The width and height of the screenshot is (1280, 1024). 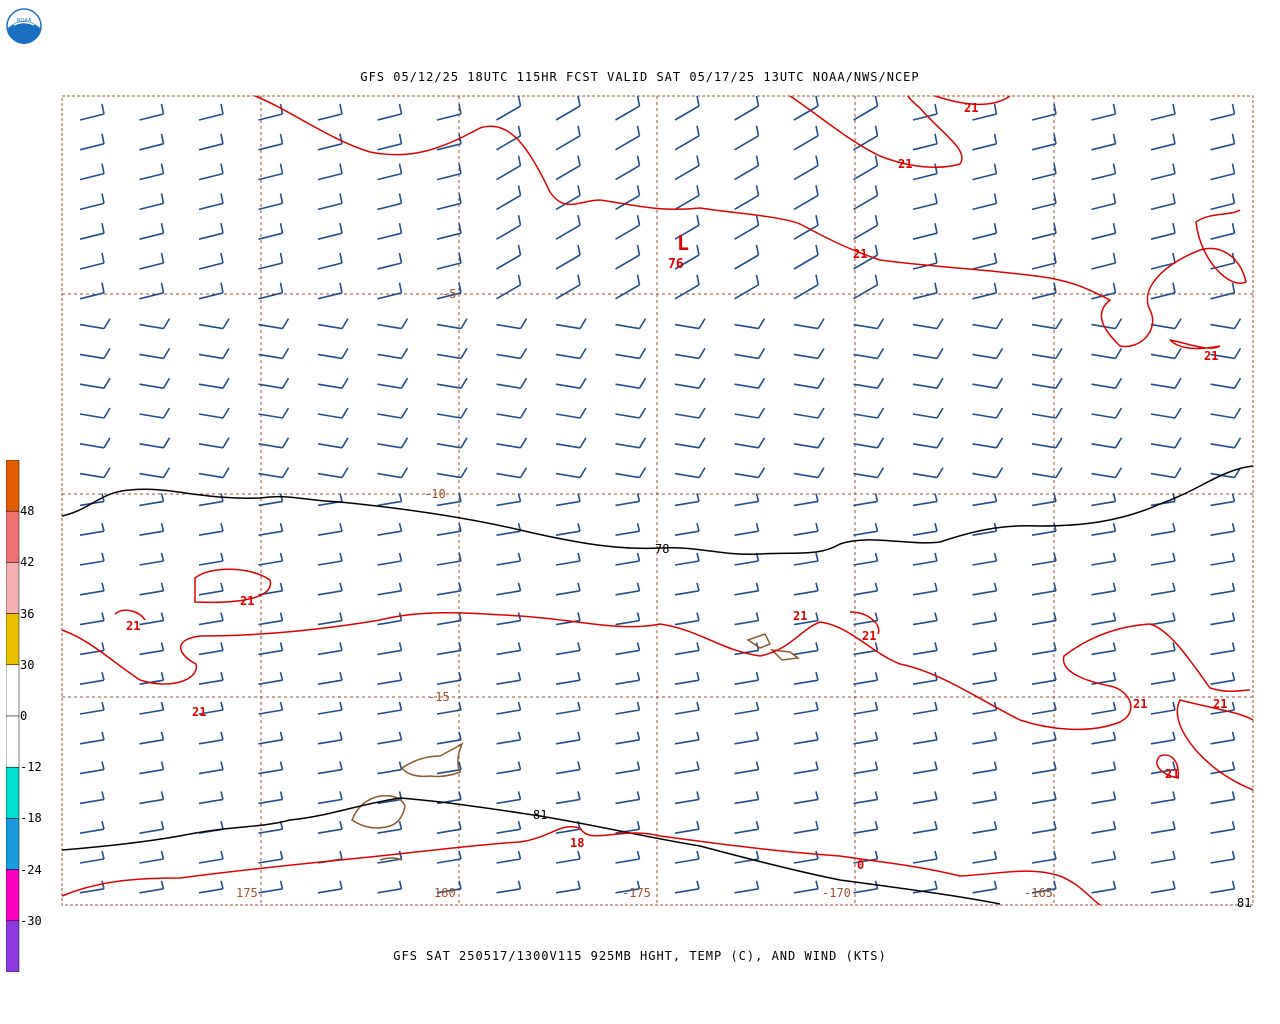 What do you see at coordinates (836, 893) in the screenshot?
I see `longitude-label: -170` at bounding box center [836, 893].